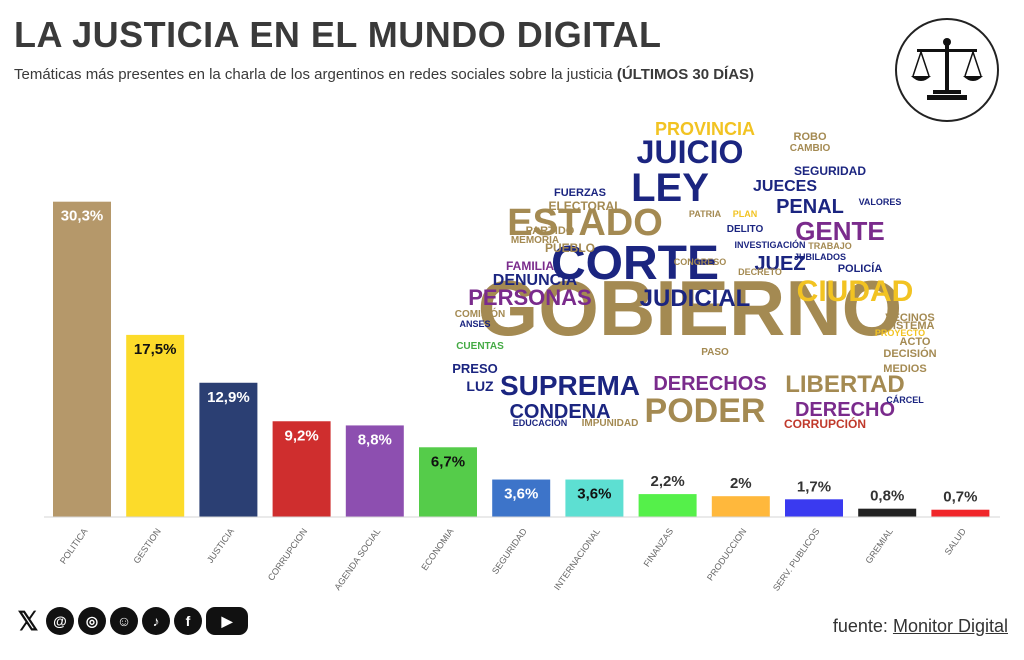 The width and height of the screenshot is (1024, 660). I want to click on word-cloud-term: CÁRCEL, so click(905, 400).